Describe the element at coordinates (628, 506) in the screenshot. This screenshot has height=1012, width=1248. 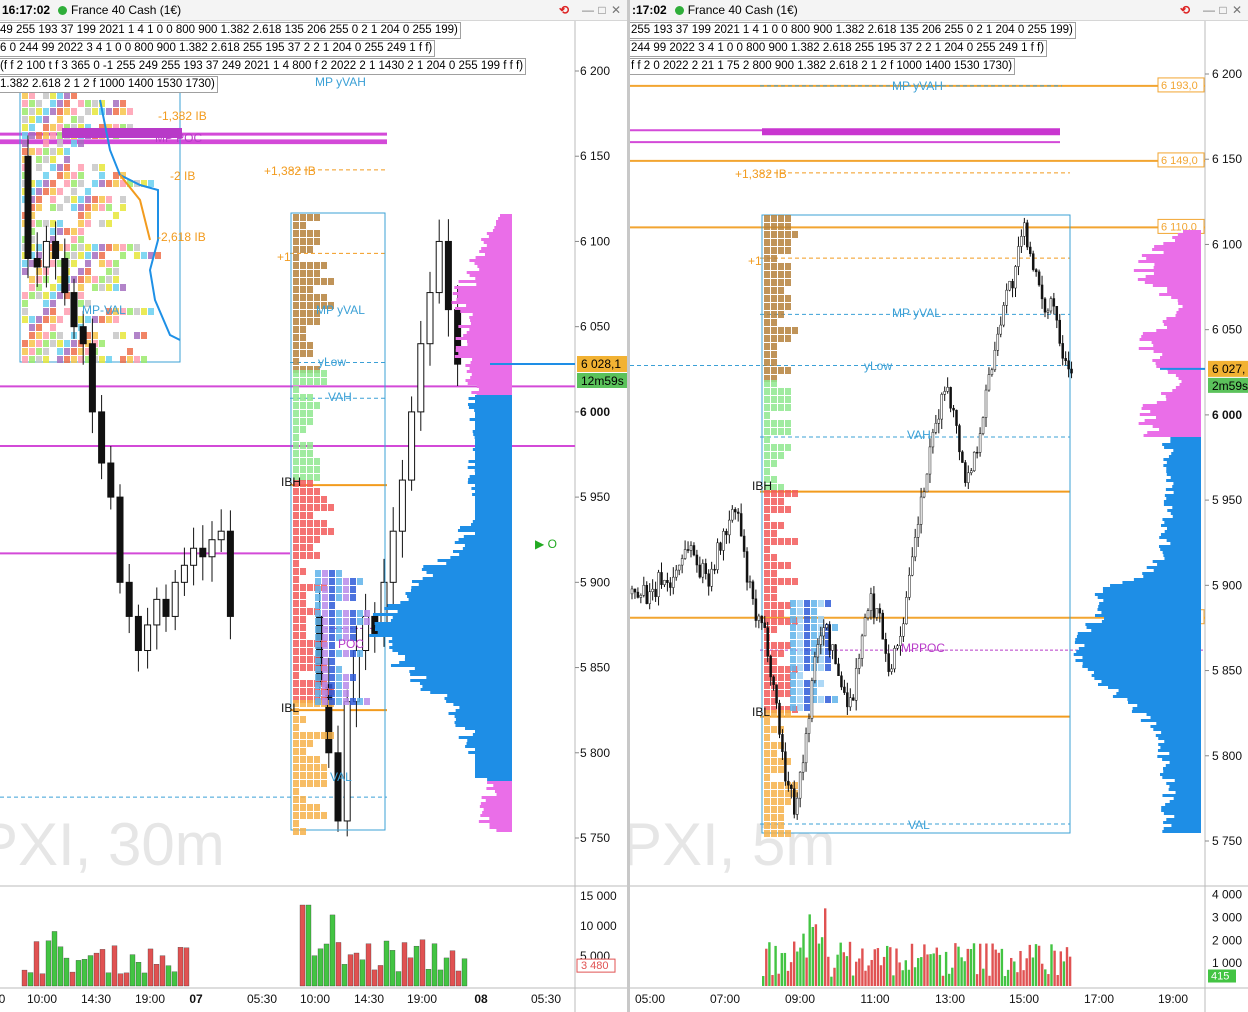
I see `pane-divider` at that location.